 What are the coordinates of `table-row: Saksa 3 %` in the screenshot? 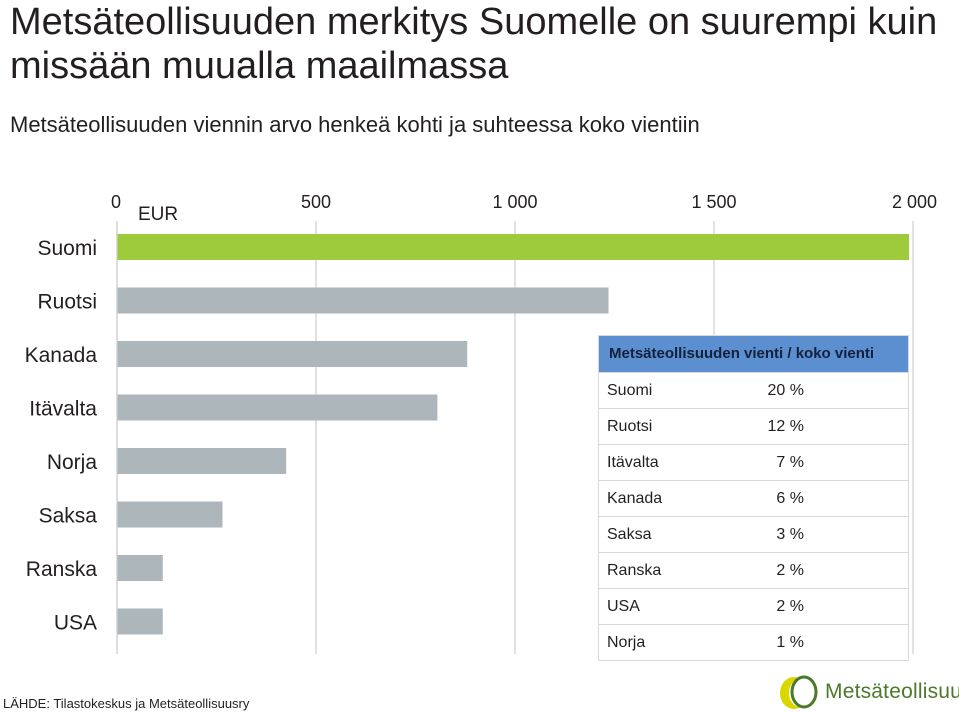 It's located at (753, 535).